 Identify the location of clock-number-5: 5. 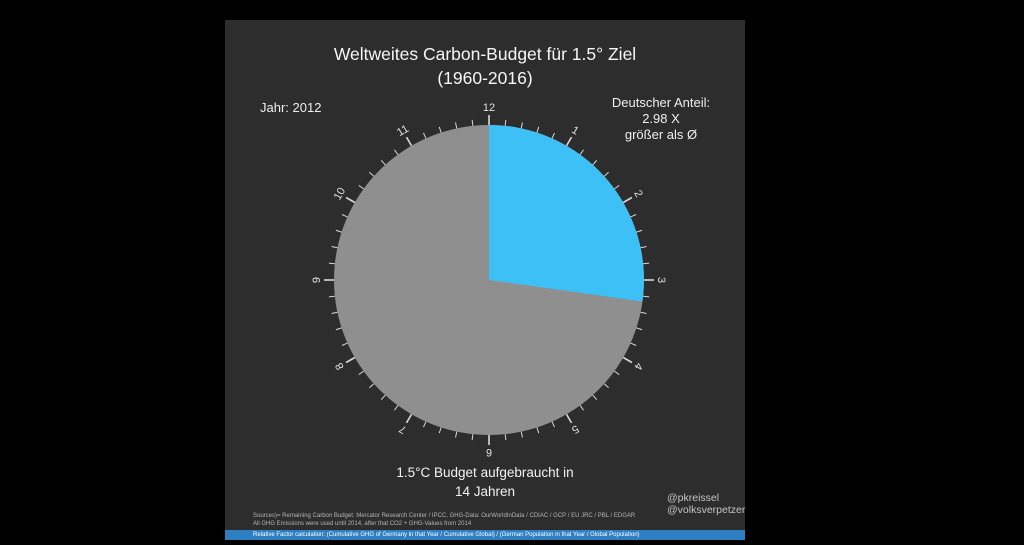
(574, 428).